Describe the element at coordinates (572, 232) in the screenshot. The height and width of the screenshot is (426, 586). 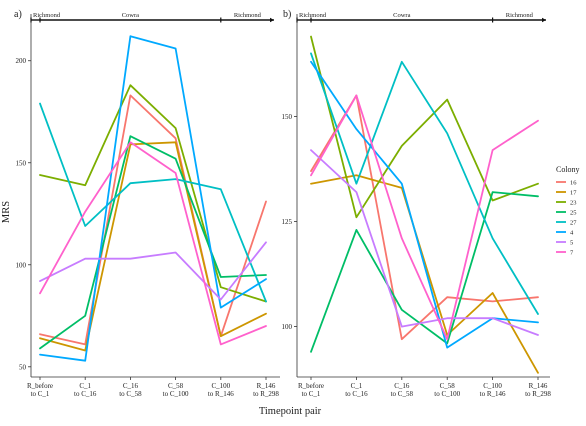
I see `legend-label: 4` at that location.